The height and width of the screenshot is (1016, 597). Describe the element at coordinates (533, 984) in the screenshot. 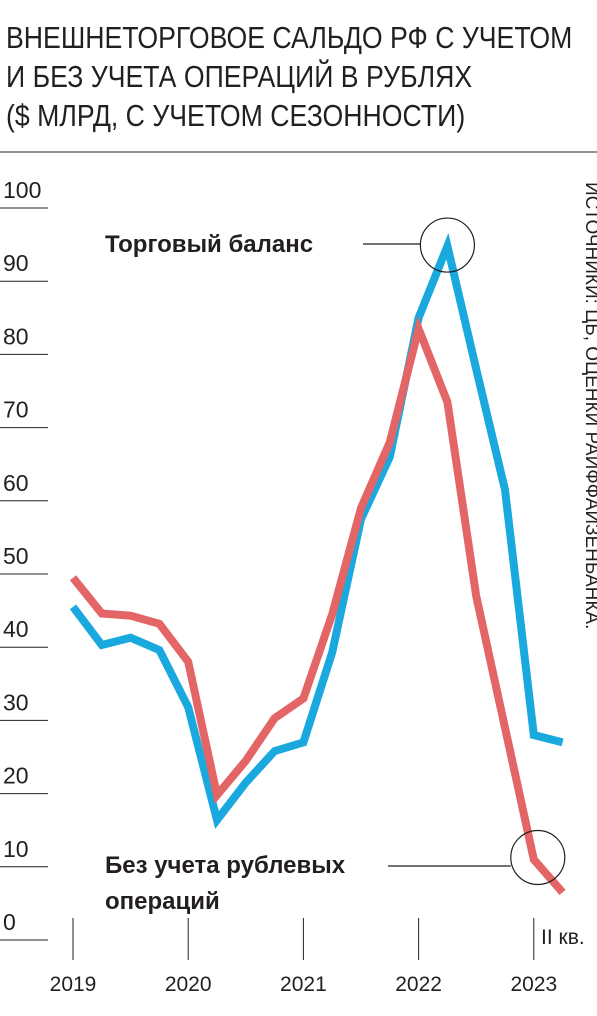

I see `x-tick-2023: 2023` at that location.